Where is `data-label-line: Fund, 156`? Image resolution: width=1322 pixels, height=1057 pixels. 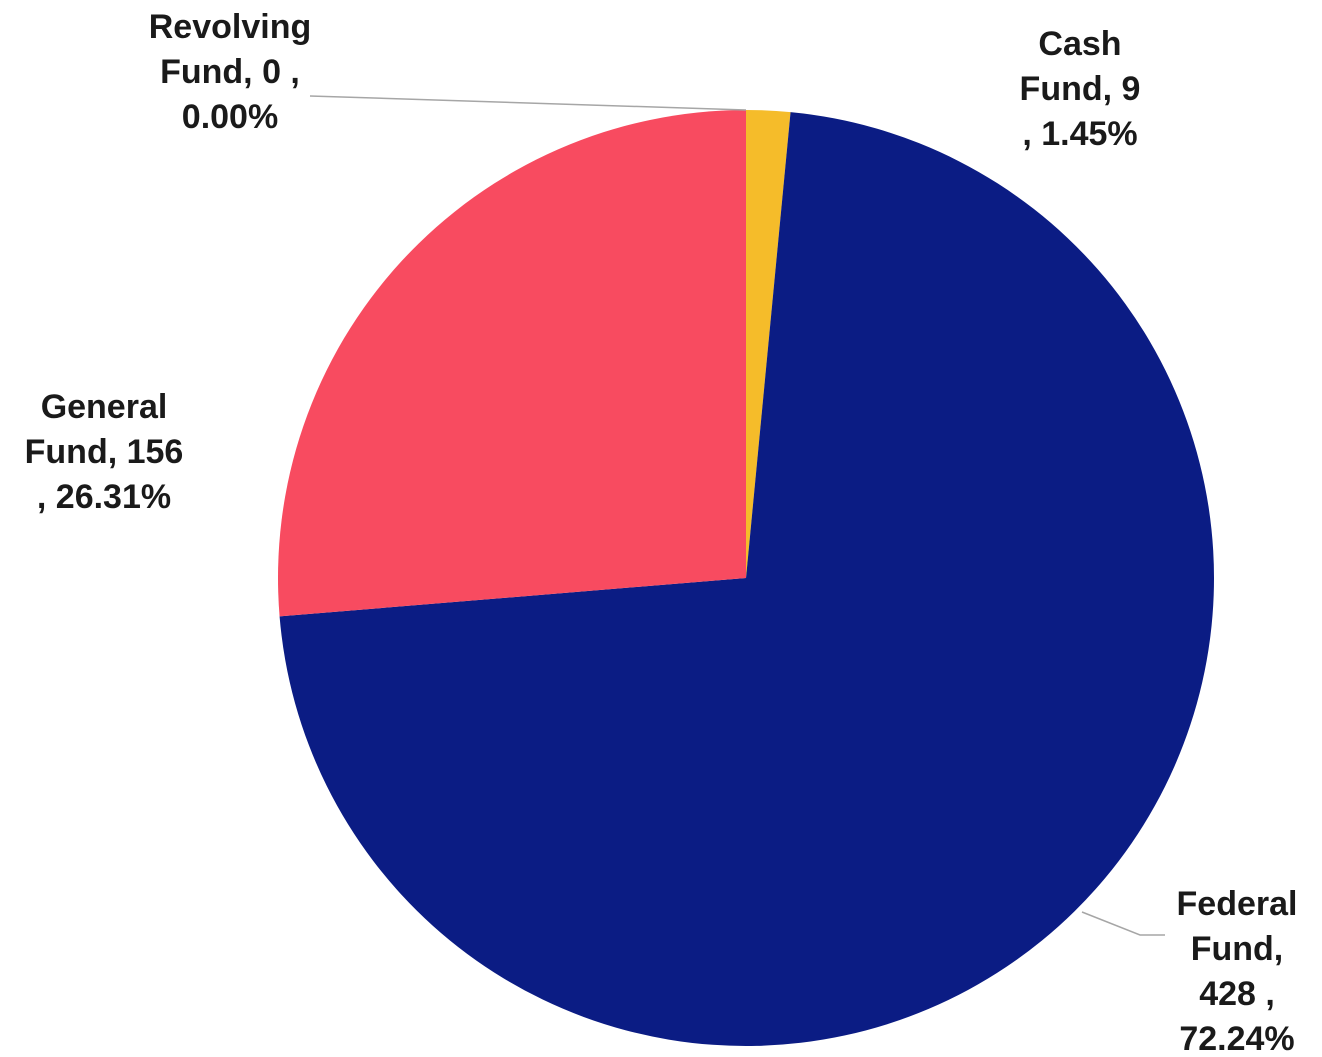 data-label-line: Fund, 156 is located at coordinates (104, 452).